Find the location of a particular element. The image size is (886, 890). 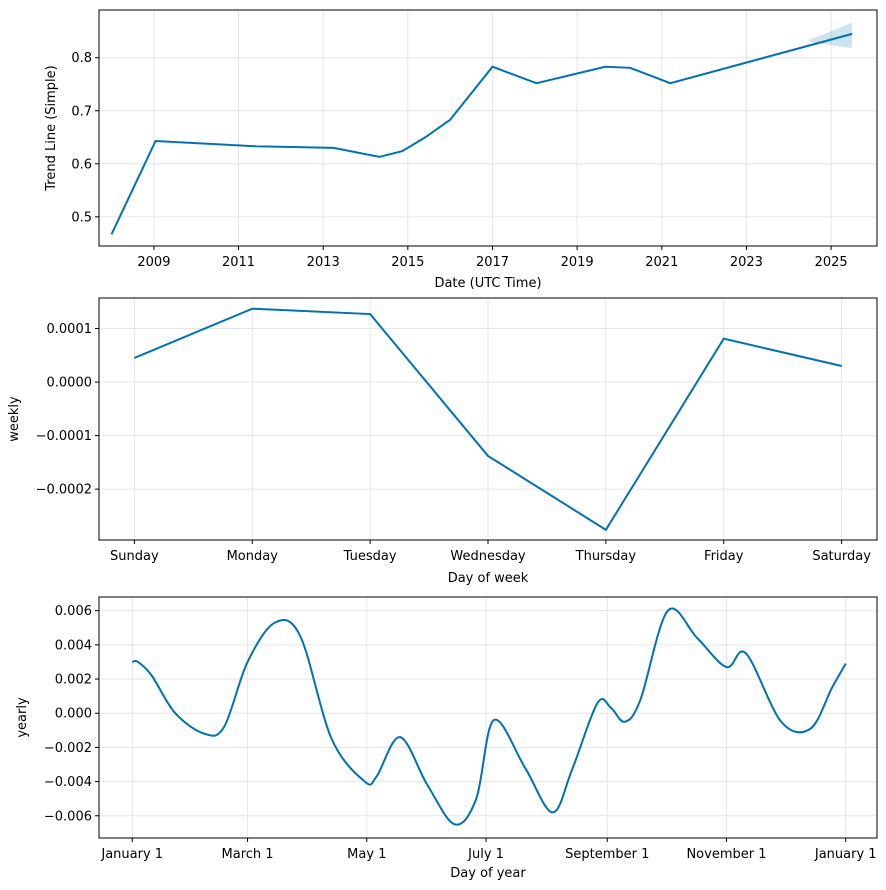

y-tick-label: 0.004 is located at coordinates (73, 645).